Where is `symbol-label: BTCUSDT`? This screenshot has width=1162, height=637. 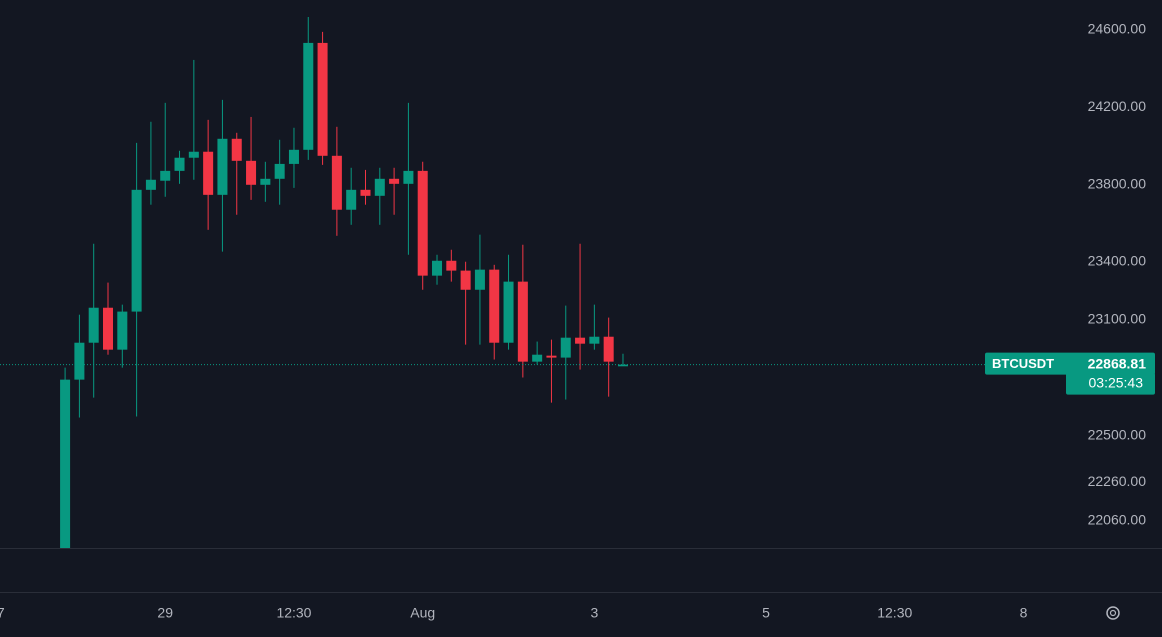
symbol-label: BTCUSDT is located at coordinates (1023, 363).